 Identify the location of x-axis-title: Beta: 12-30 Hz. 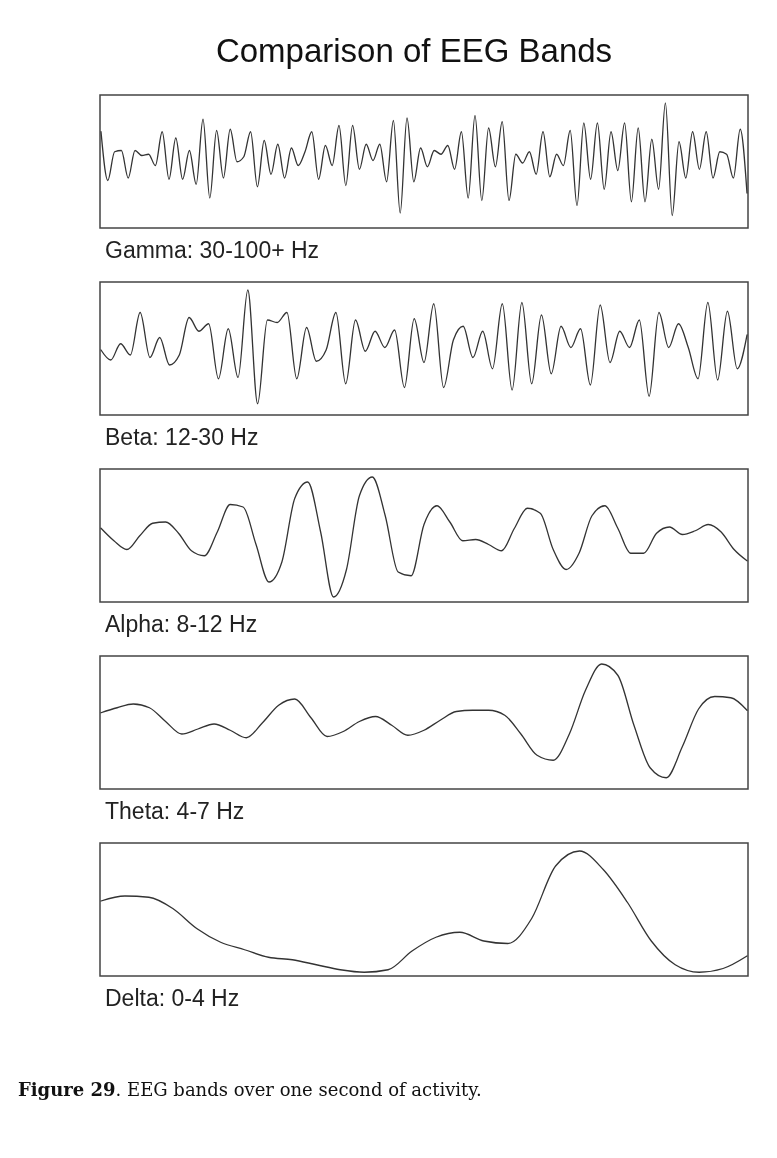
(182, 437).